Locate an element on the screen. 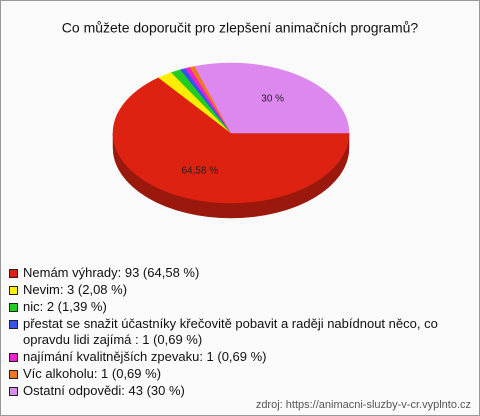 The image size is (480, 416). slice is located at coordinates (272, 98).